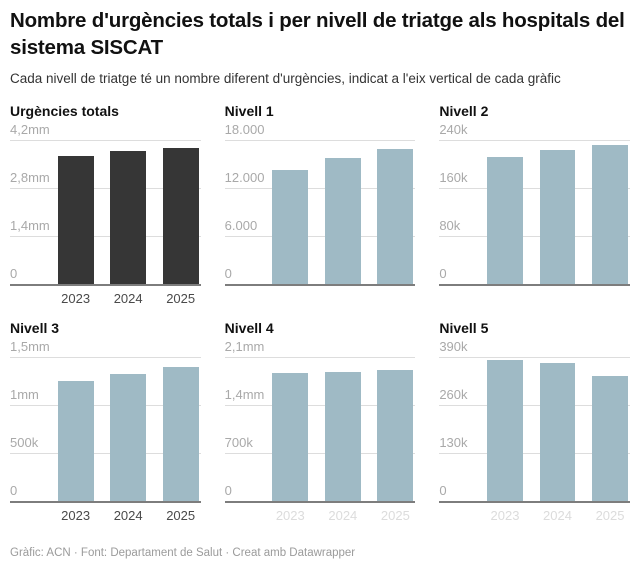 Image resolution: width=640 pixels, height=565 pixels. What do you see at coordinates (453, 394) in the screenshot?
I see `y-tick-label: 260k` at bounding box center [453, 394].